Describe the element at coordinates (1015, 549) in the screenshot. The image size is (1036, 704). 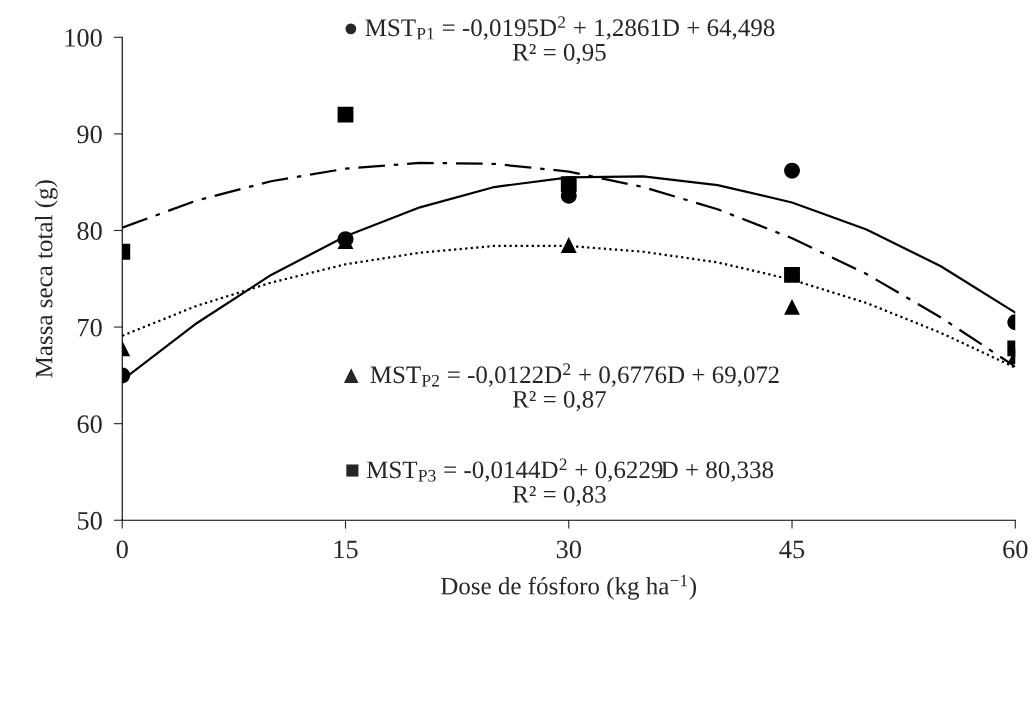
I see `x-tick-label: 60` at that location.